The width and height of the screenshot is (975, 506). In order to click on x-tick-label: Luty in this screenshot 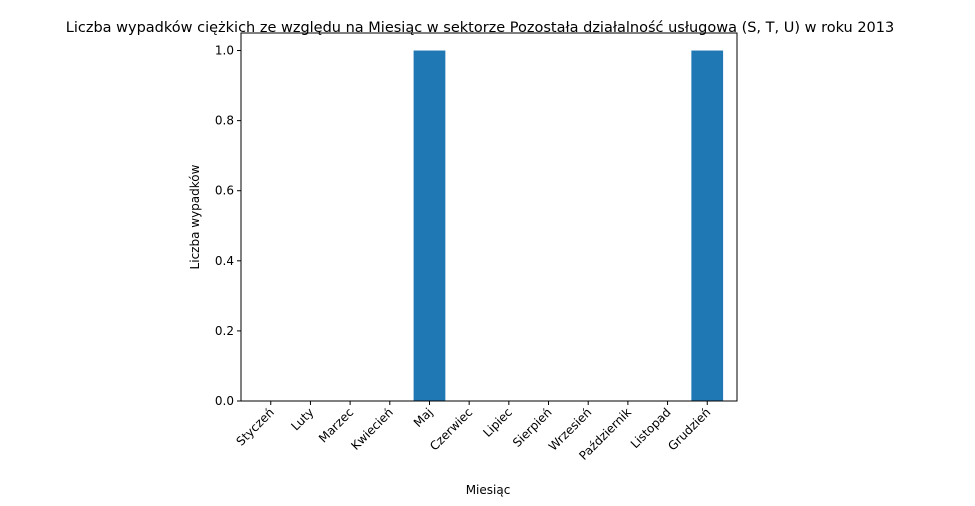, I will do `click(302, 419)`.